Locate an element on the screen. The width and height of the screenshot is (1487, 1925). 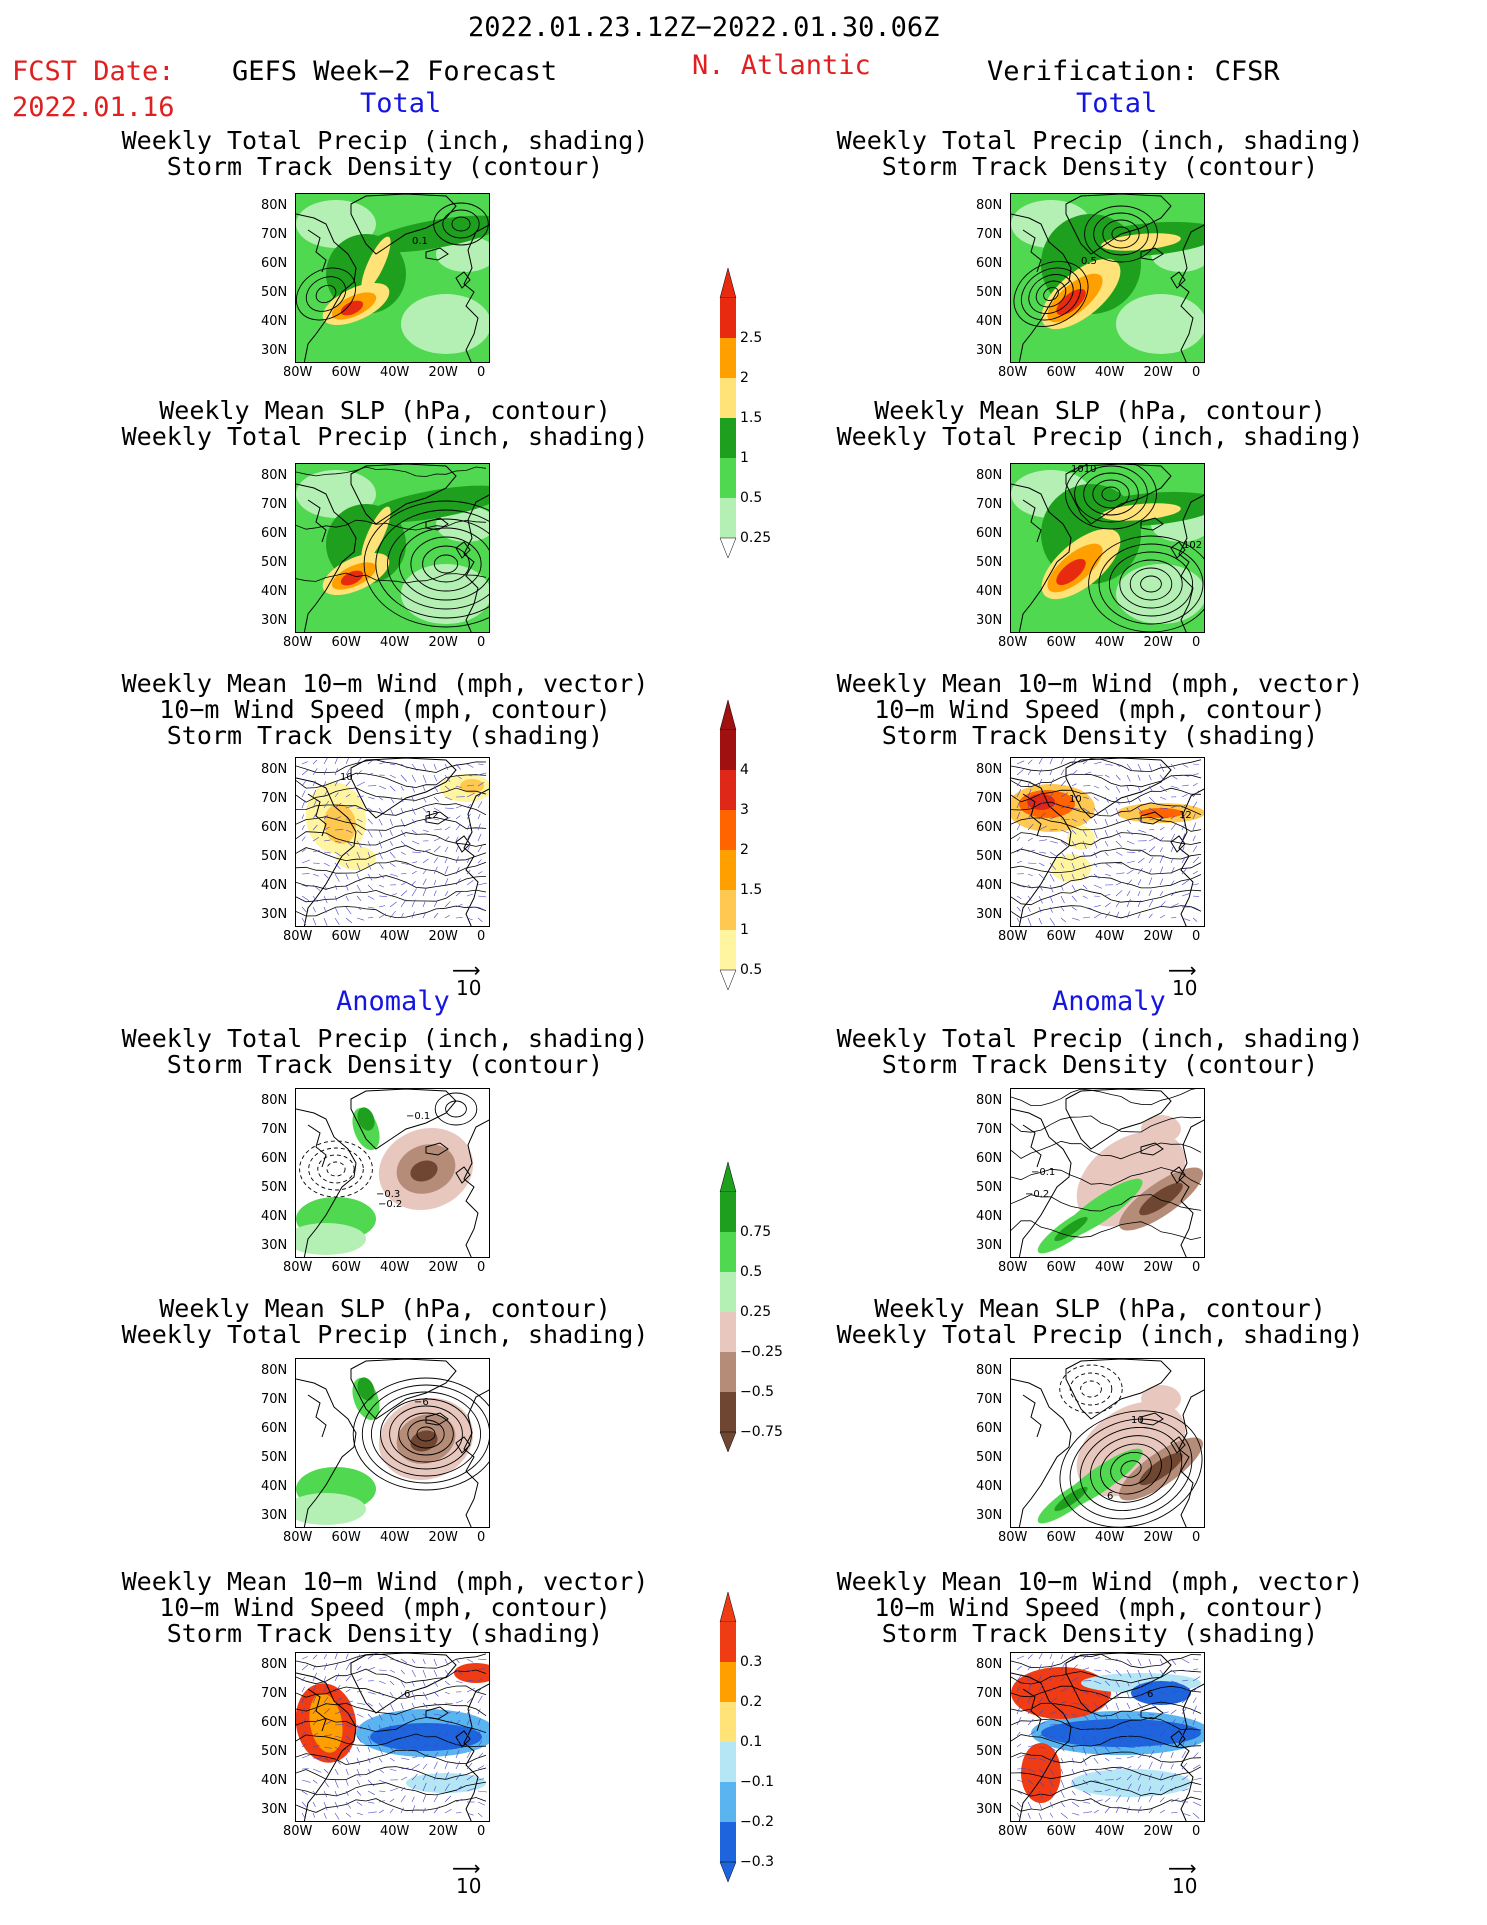
colorbar-label: 1.5 is located at coordinates (751, 418).